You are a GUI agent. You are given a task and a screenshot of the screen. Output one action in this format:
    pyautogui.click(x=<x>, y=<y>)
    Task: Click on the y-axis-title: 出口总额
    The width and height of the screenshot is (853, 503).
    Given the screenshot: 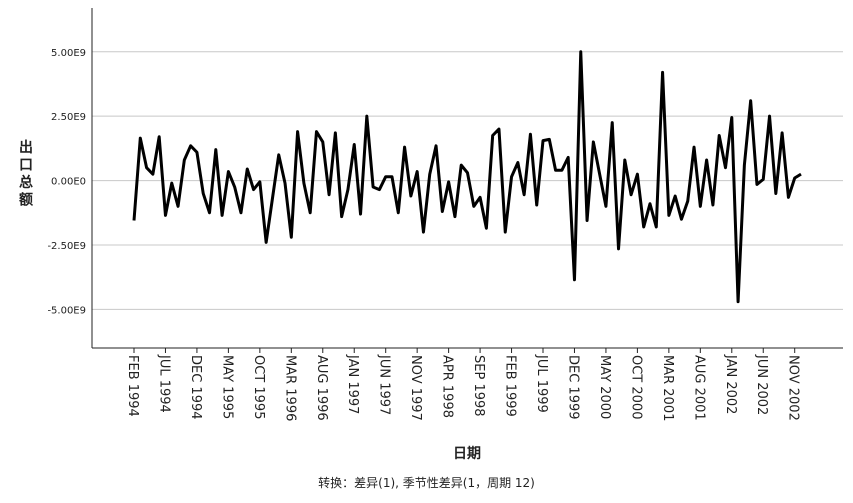 What is the action you would take?
    pyautogui.click(x=26, y=174)
    